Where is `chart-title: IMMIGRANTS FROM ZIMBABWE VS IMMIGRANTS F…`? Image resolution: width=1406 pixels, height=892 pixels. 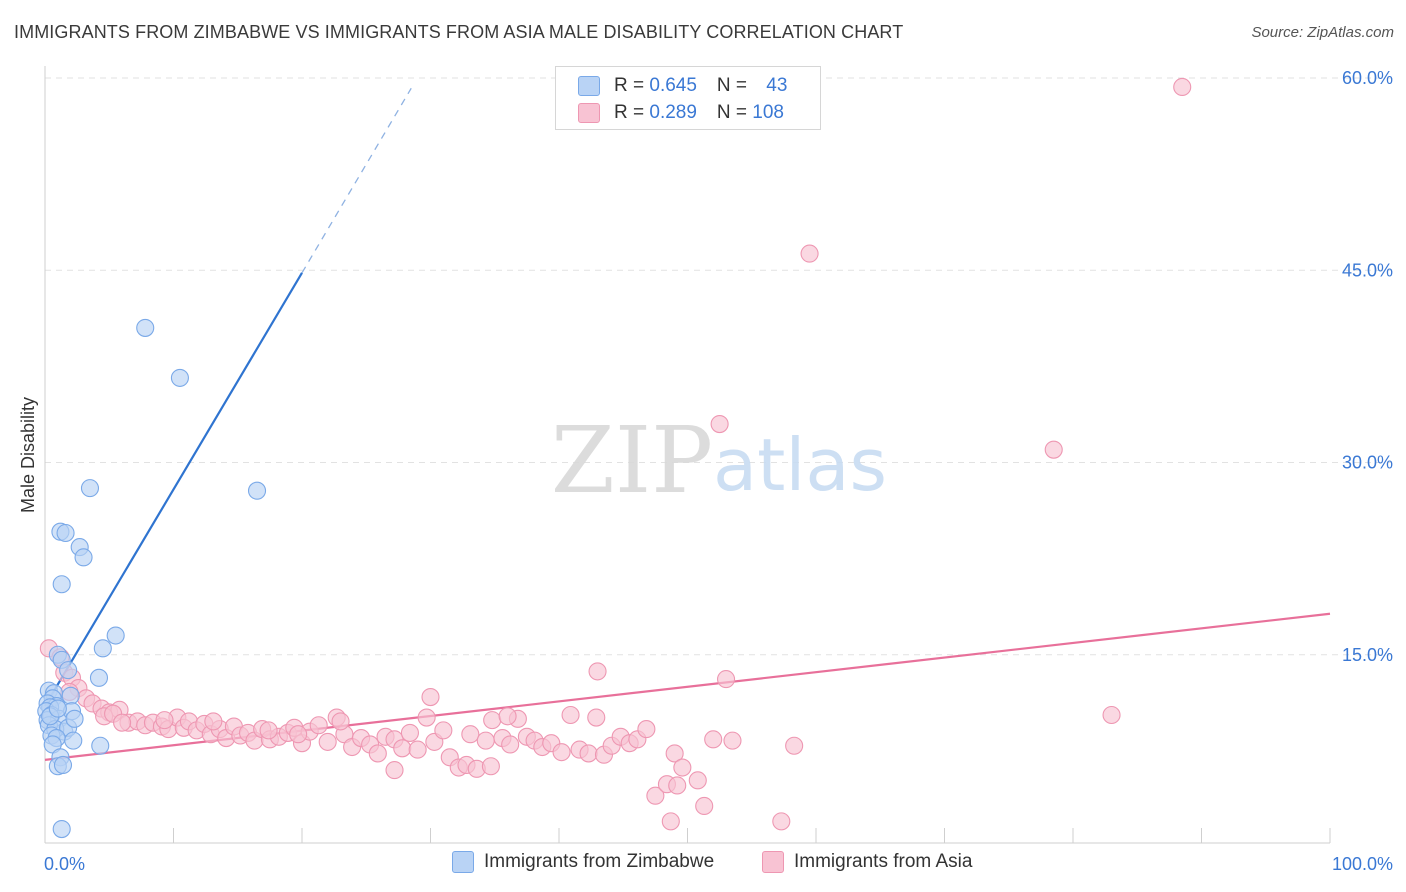
chart-title: IMMIGRANTS FROM ZIMBABWE VS IMMIGRANTS F… is located at coordinates (459, 32).